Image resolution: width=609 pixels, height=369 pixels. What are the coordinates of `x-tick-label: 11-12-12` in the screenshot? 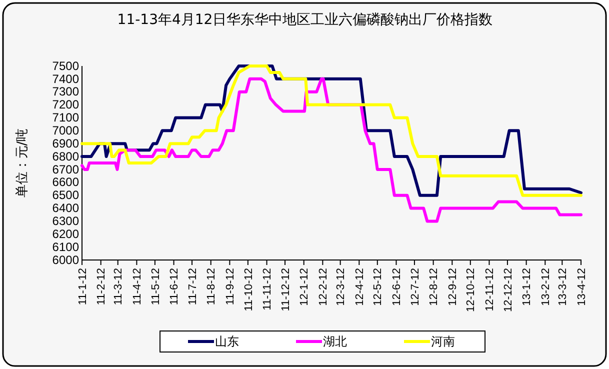 It's located at (286, 290).